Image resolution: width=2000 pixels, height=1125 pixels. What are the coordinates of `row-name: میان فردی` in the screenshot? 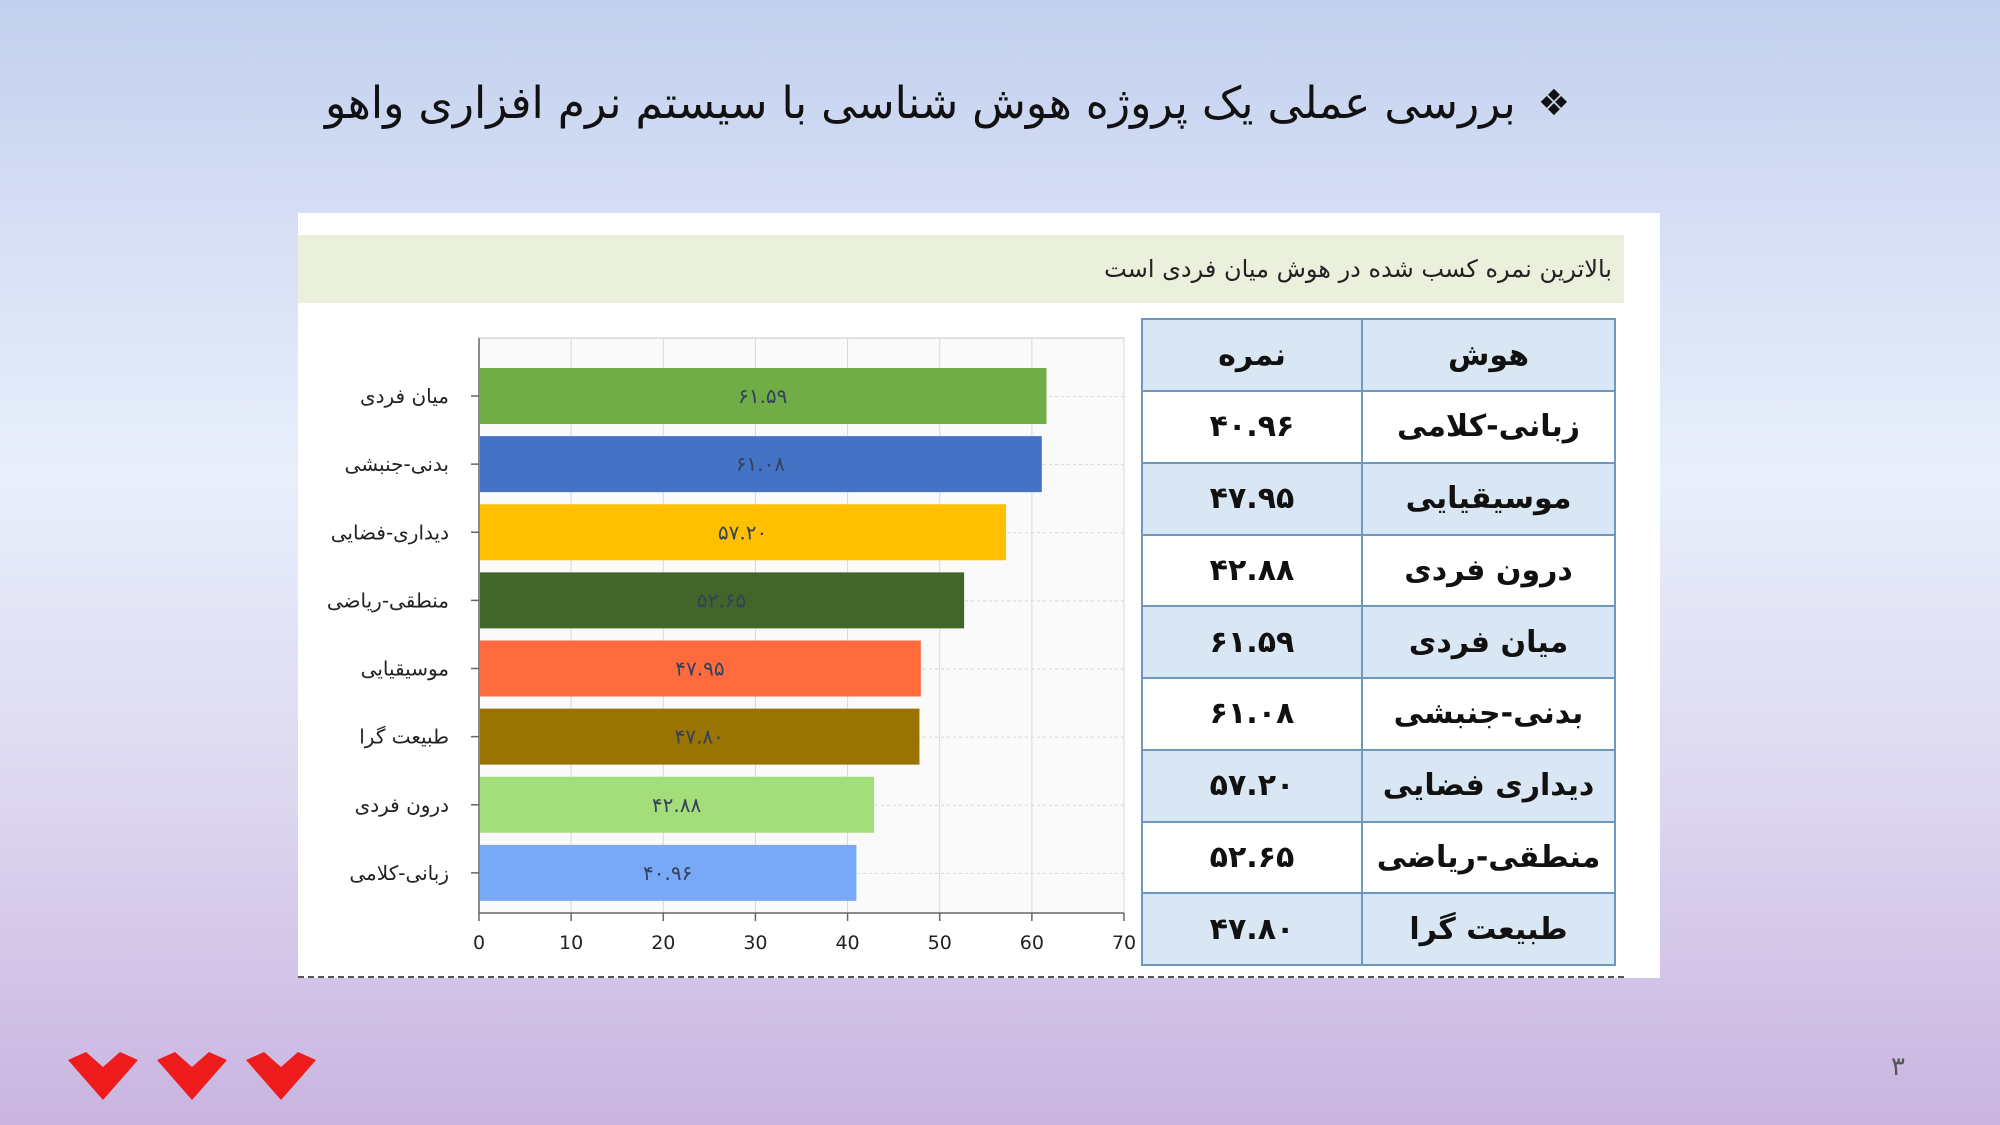 It's located at (1488, 642).